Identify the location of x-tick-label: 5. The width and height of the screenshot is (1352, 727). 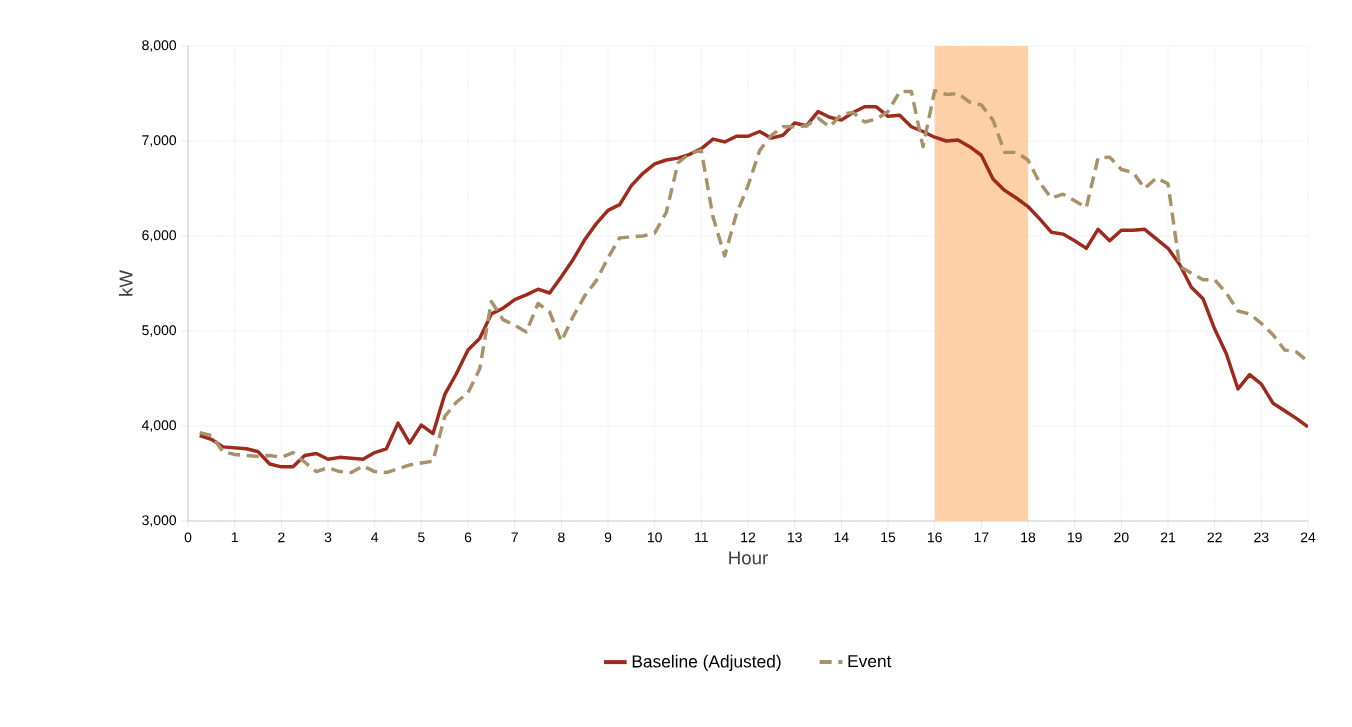
(421, 537).